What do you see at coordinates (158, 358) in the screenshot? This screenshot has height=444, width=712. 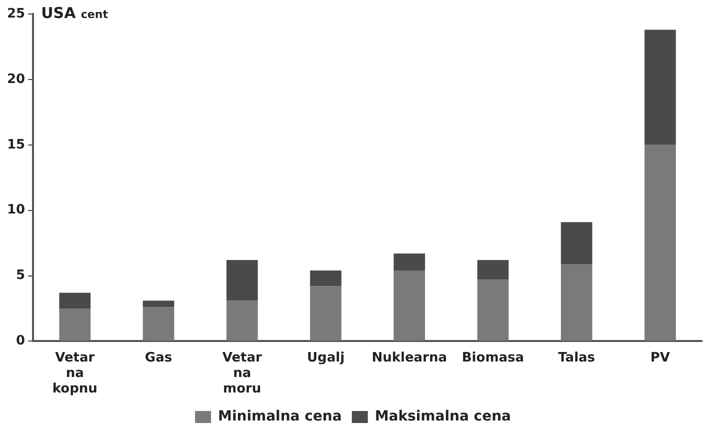 I see `x-tick-label: Gas` at bounding box center [158, 358].